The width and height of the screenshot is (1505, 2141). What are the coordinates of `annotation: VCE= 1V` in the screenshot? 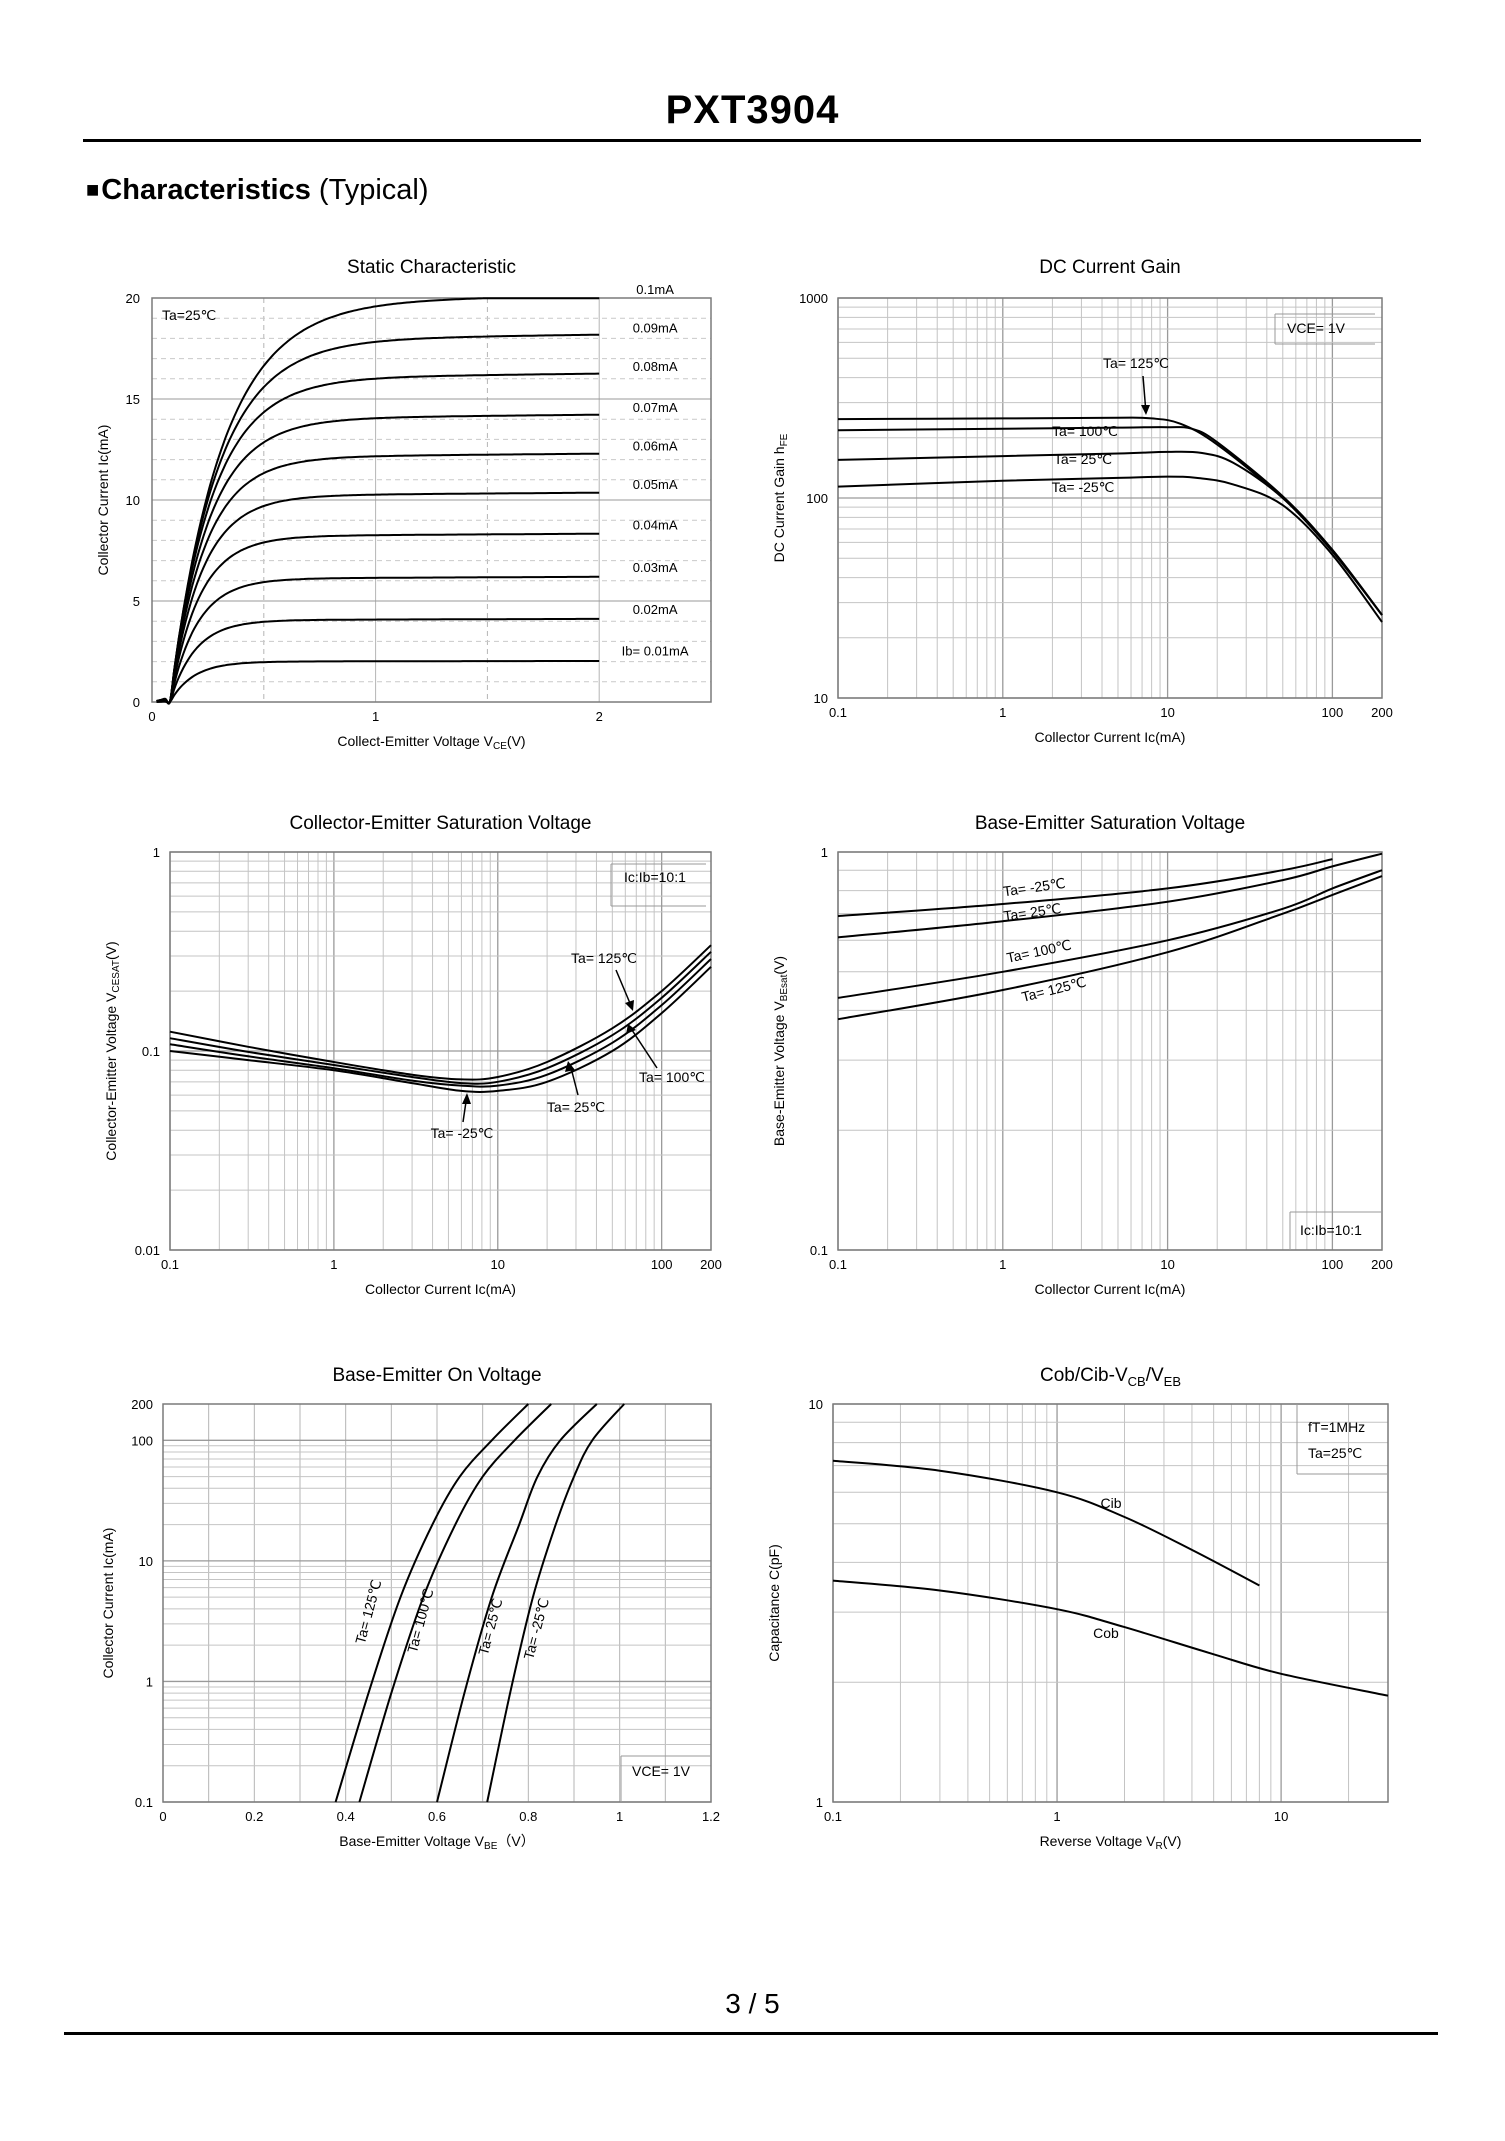 It's located at (1316, 328).